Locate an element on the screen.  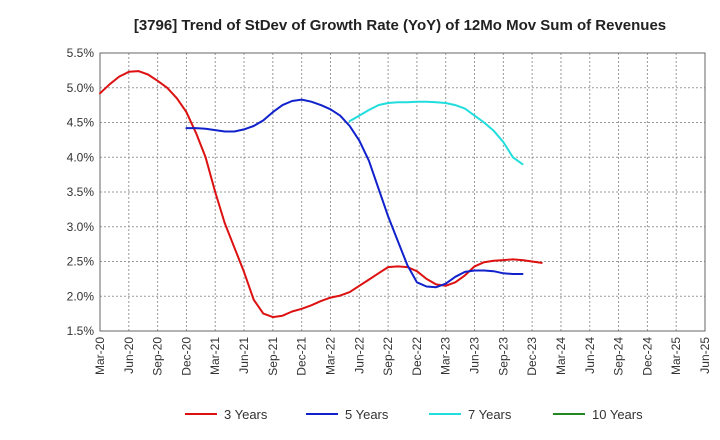
x-tick-label: Mar-25 is located at coordinates (676, 356).